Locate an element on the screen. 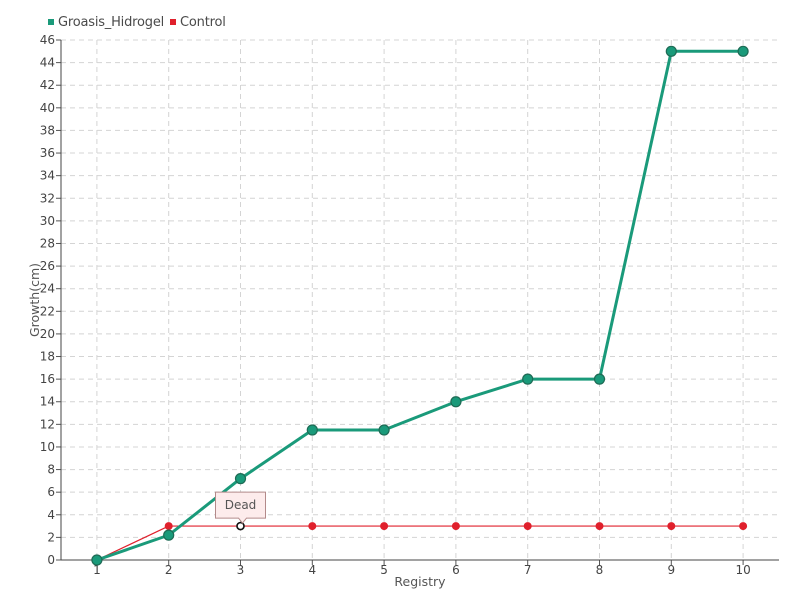 The image size is (800, 600). y-tick-label: 8 is located at coordinates (51, 470).